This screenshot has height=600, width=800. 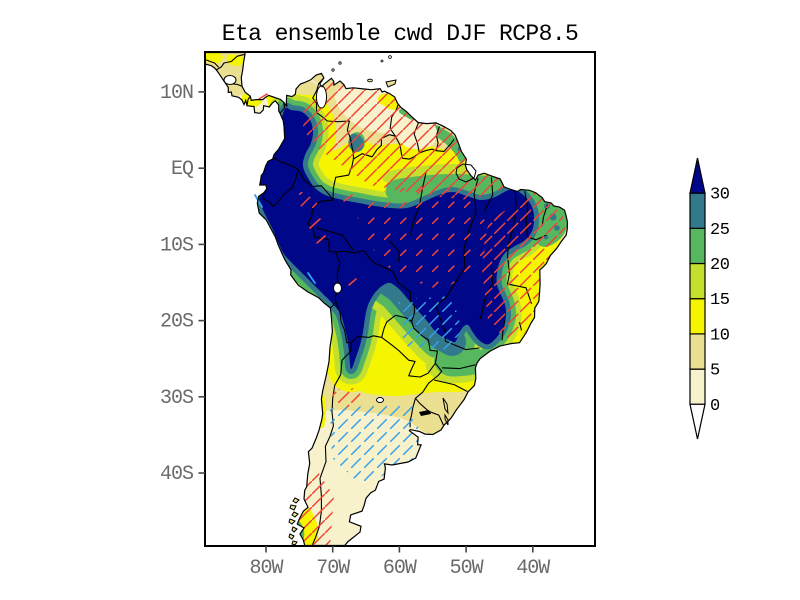 What do you see at coordinates (720, 335) in the screenshot?
I see `svg-text: 10` at bounding box center [720, 335].